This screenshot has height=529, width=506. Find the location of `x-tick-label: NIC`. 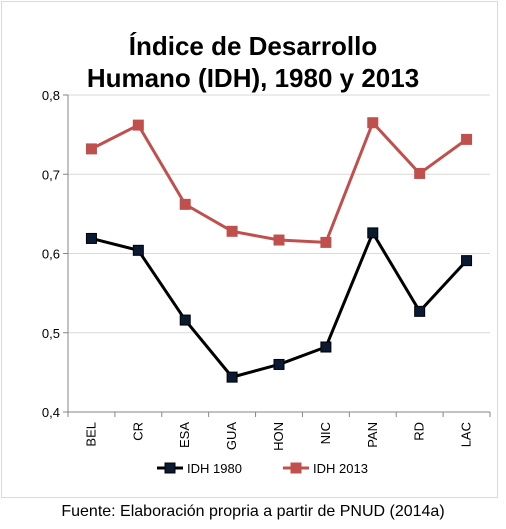

x-tick-label: NIC is located at coordinates (325, 433).